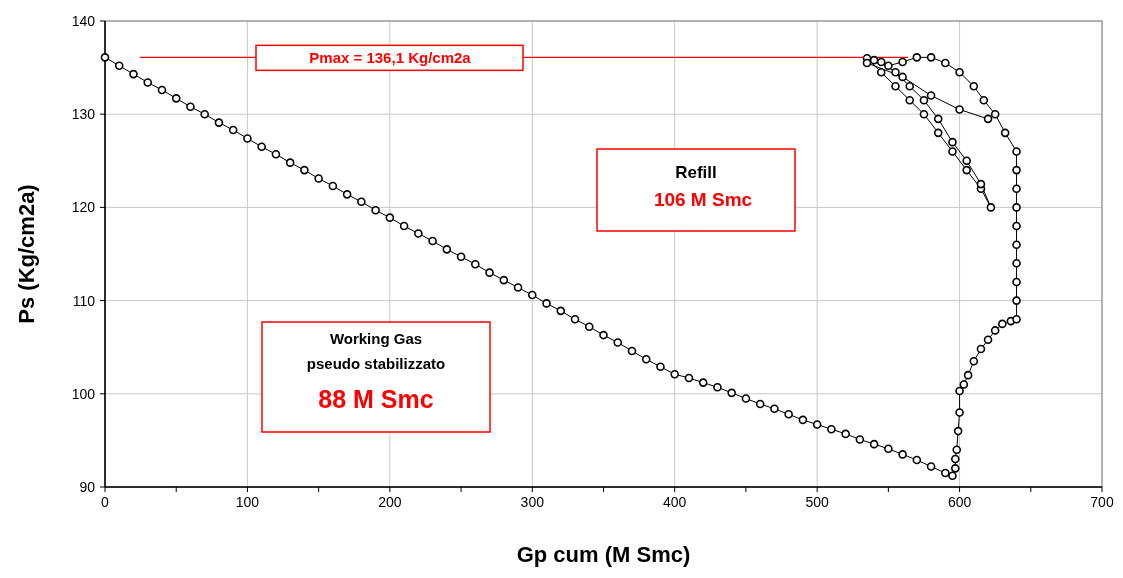 Image resolution: width=1123 pixels, height=578 pixels. I want to click on y-tick-label: 90, so click(87, 487).